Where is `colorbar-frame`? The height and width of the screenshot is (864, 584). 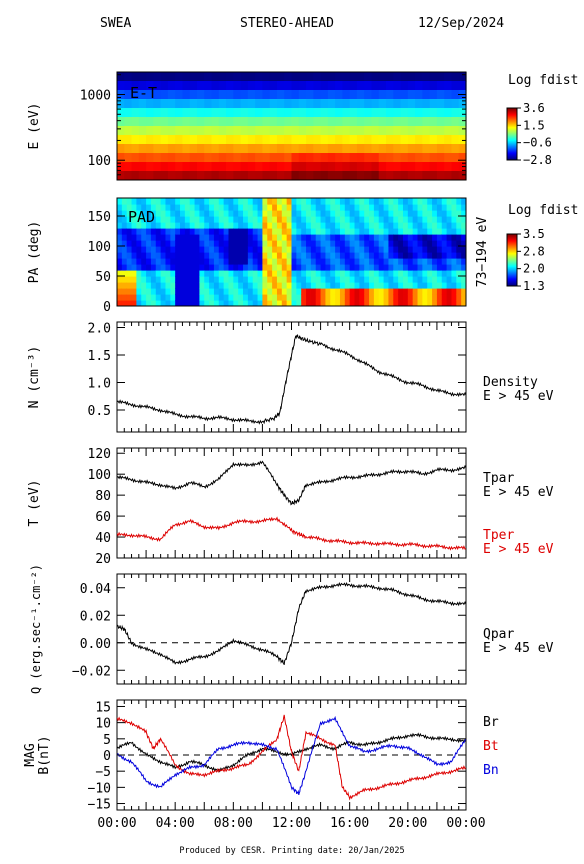
colorbar-frame is located at coordinates (512, 134).